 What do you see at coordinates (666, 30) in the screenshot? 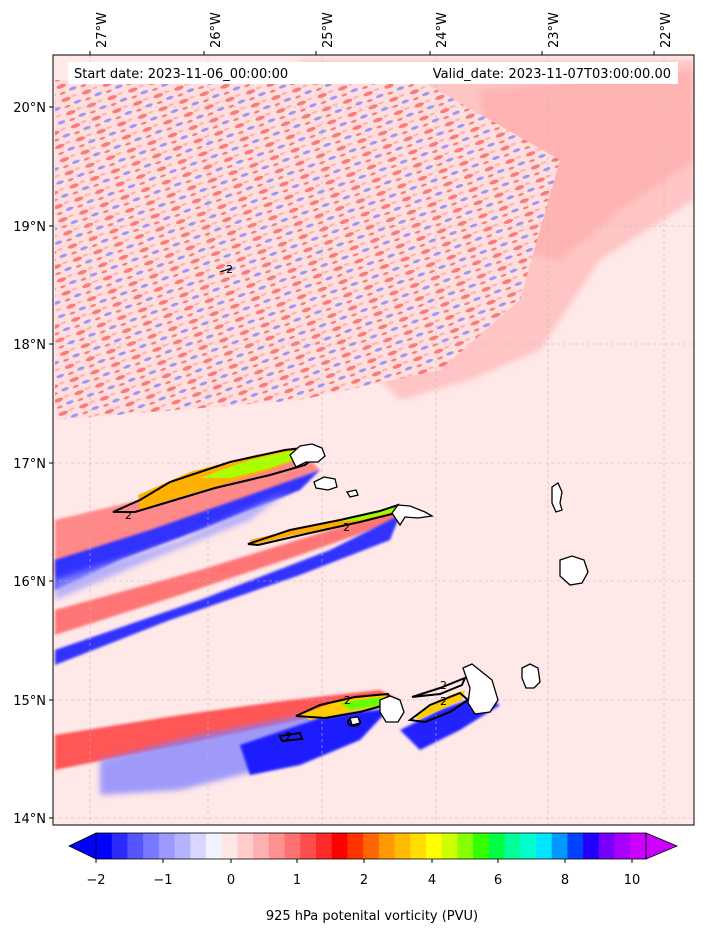
I see `lon-tick-label: 22°W` at bounding box center [666, 30].